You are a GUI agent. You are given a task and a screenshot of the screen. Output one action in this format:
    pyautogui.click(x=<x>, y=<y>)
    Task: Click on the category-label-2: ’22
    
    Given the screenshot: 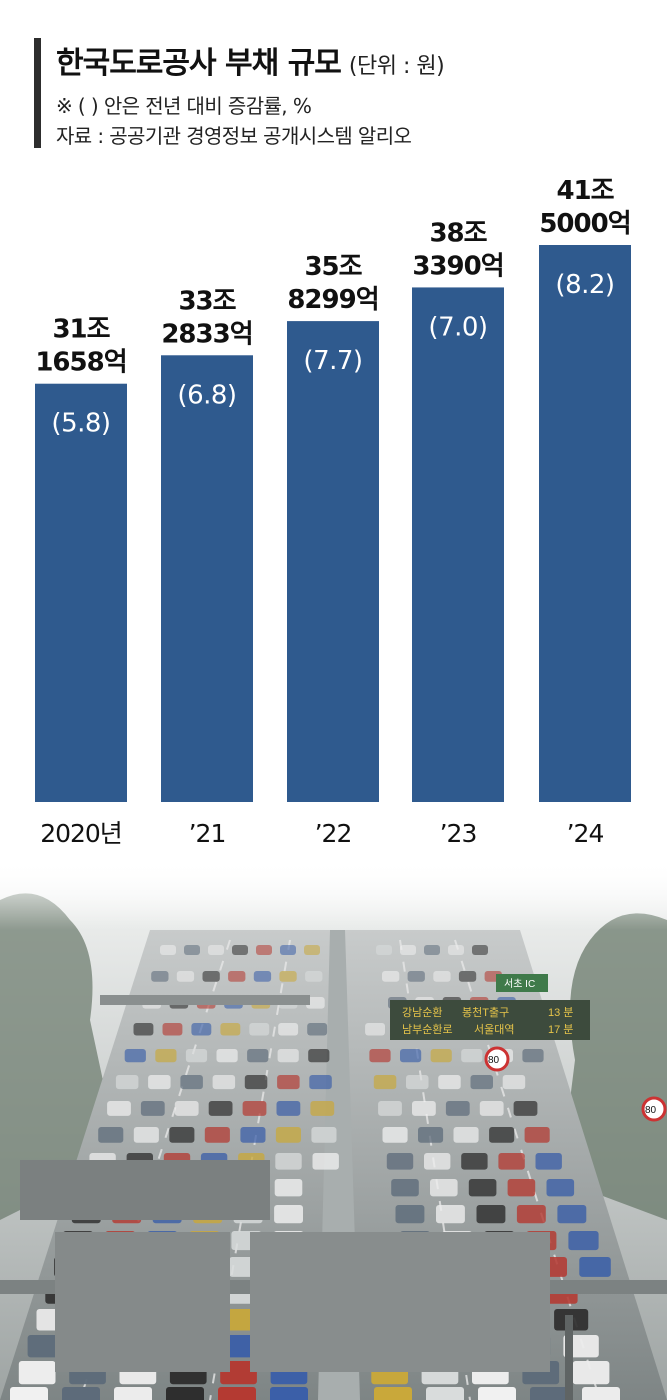 What is the action you would take?
    pyautogui.click(x=333, y=833)
    